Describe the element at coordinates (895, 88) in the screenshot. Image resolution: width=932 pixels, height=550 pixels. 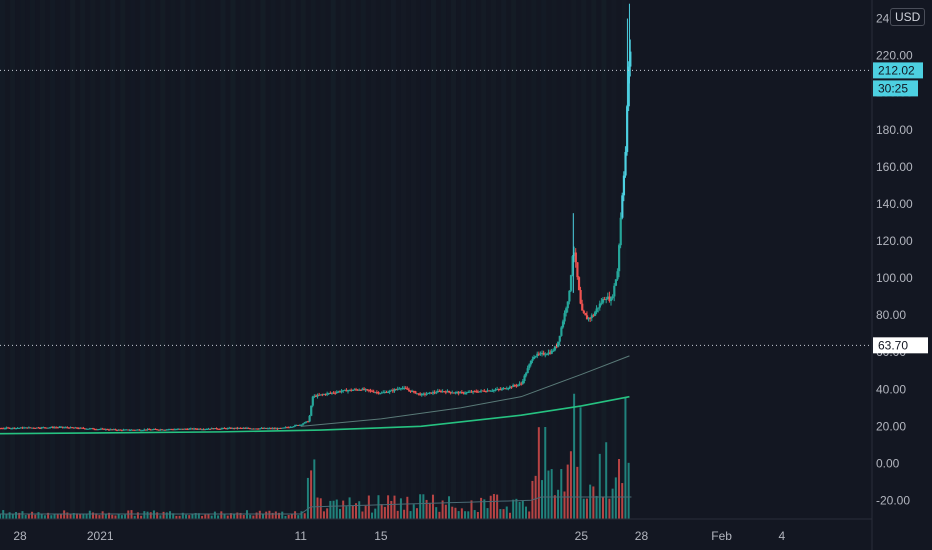
I see `countdown-tag-bg` at that location.